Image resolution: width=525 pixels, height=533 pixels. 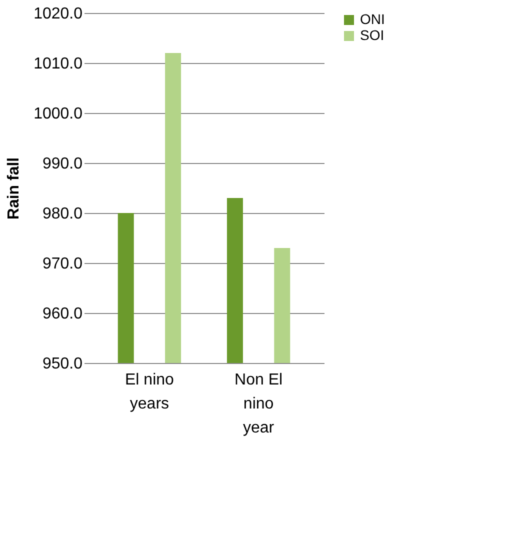 I want to click on y-tick-label: 1000.0, so click(x=58, y=114).